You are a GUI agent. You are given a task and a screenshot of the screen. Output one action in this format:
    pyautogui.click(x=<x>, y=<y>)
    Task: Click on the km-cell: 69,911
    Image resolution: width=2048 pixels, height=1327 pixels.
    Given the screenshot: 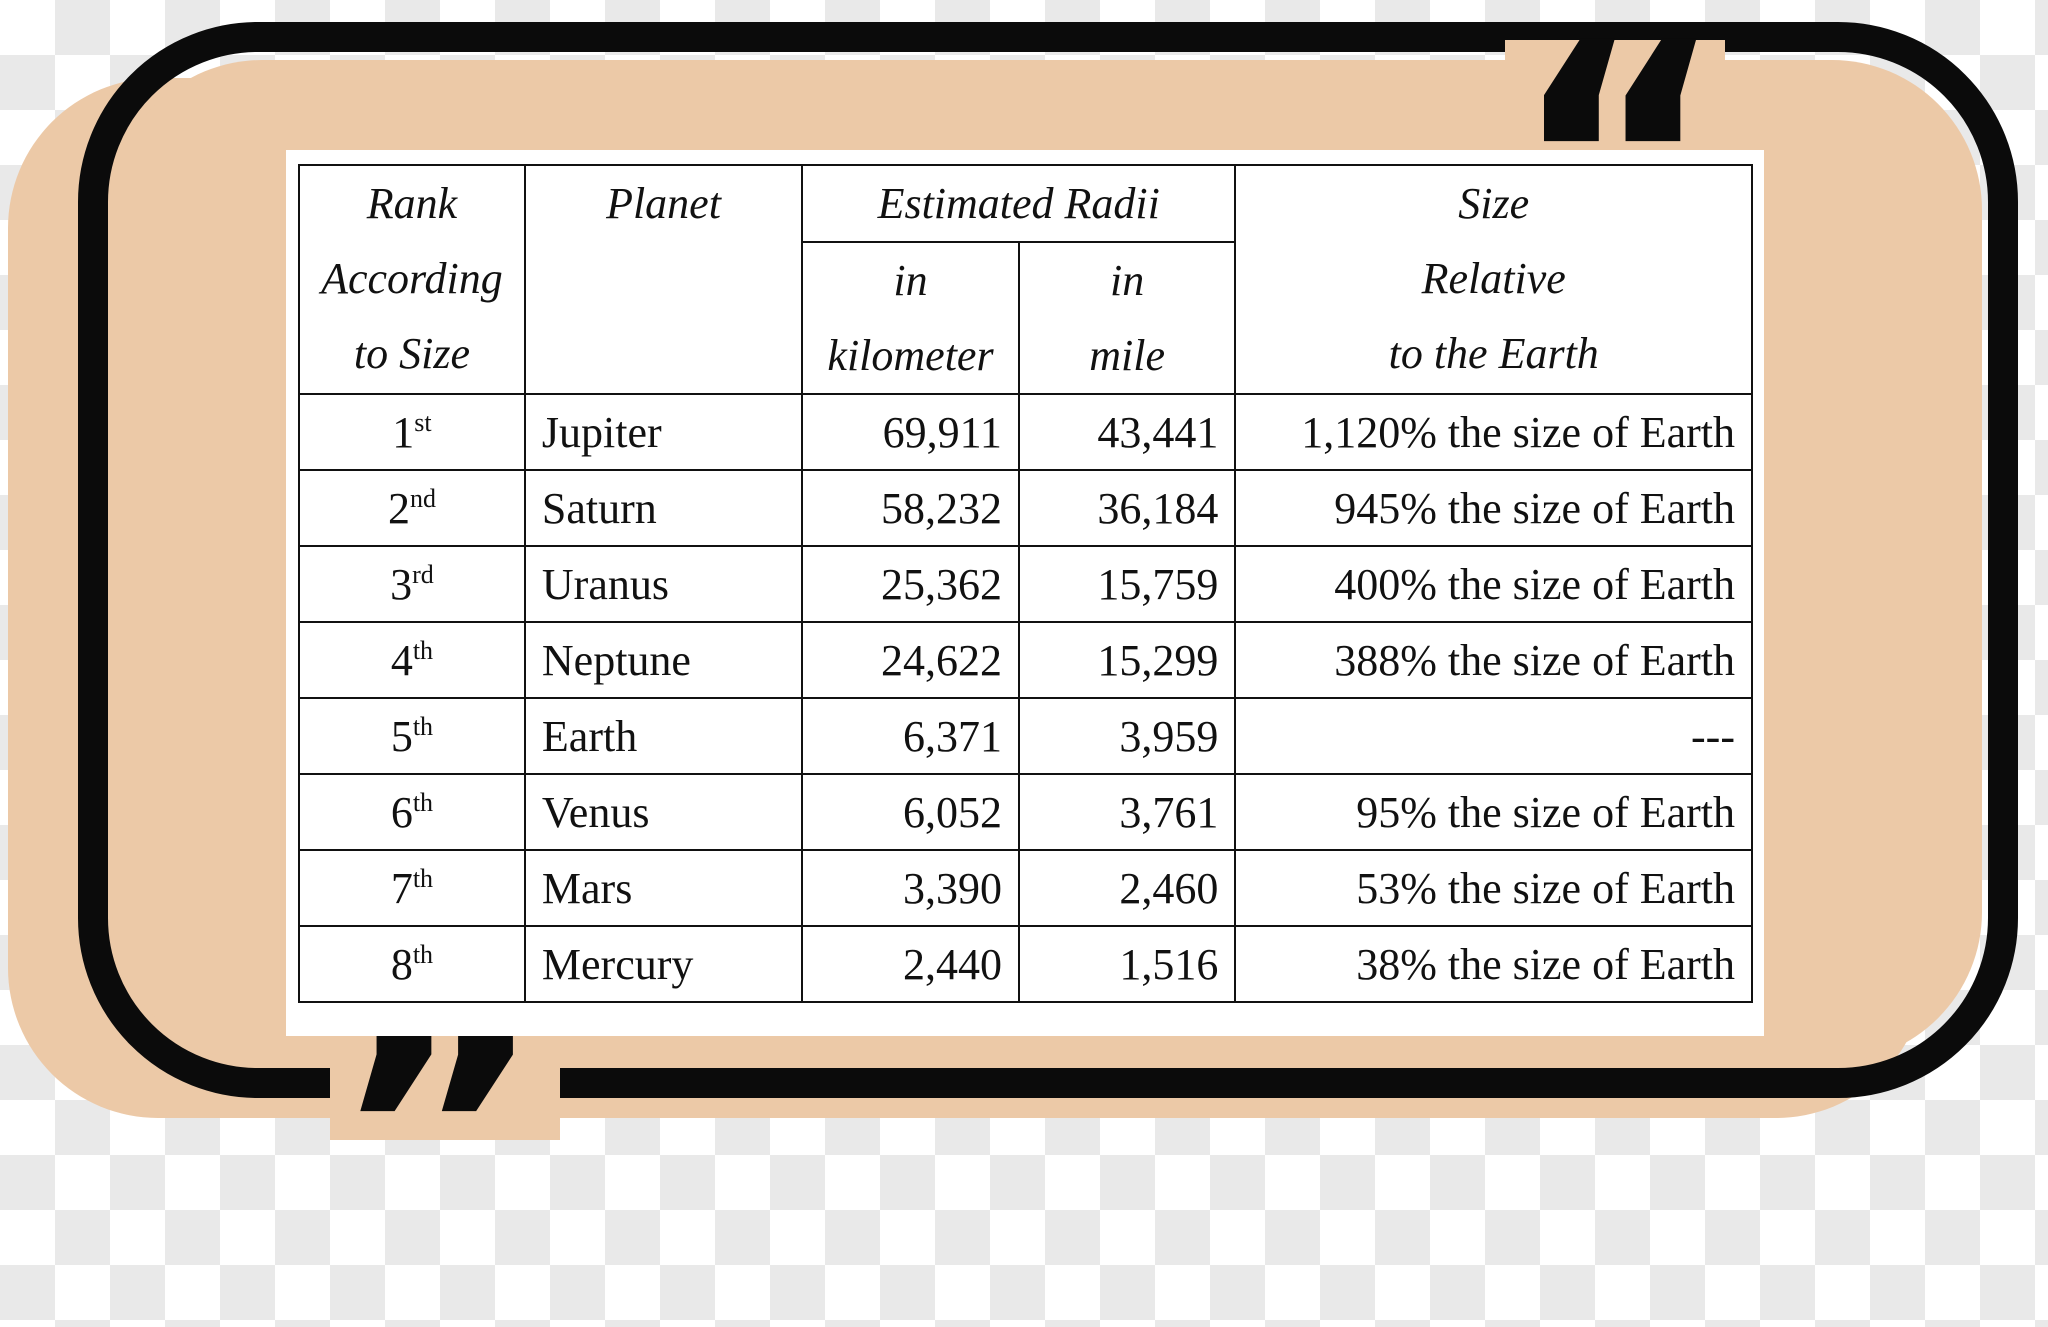 What is the action you would take?
    pyautogui.click(x=910, y=432)
    